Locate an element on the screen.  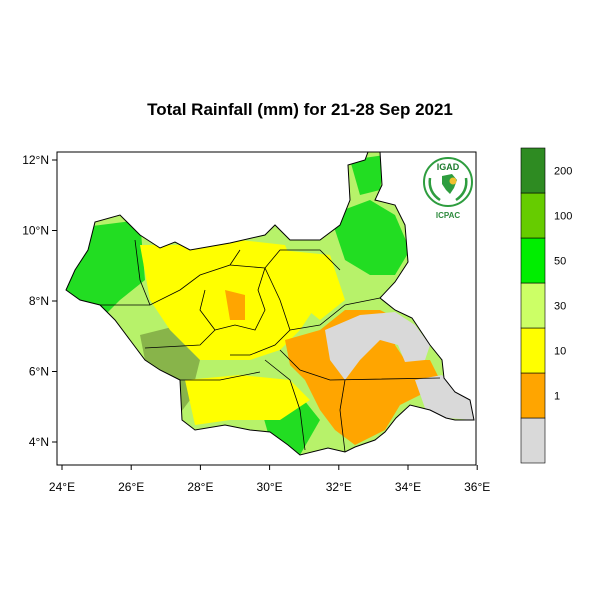
legend-label: 1 is located at coordinates (557, 397).